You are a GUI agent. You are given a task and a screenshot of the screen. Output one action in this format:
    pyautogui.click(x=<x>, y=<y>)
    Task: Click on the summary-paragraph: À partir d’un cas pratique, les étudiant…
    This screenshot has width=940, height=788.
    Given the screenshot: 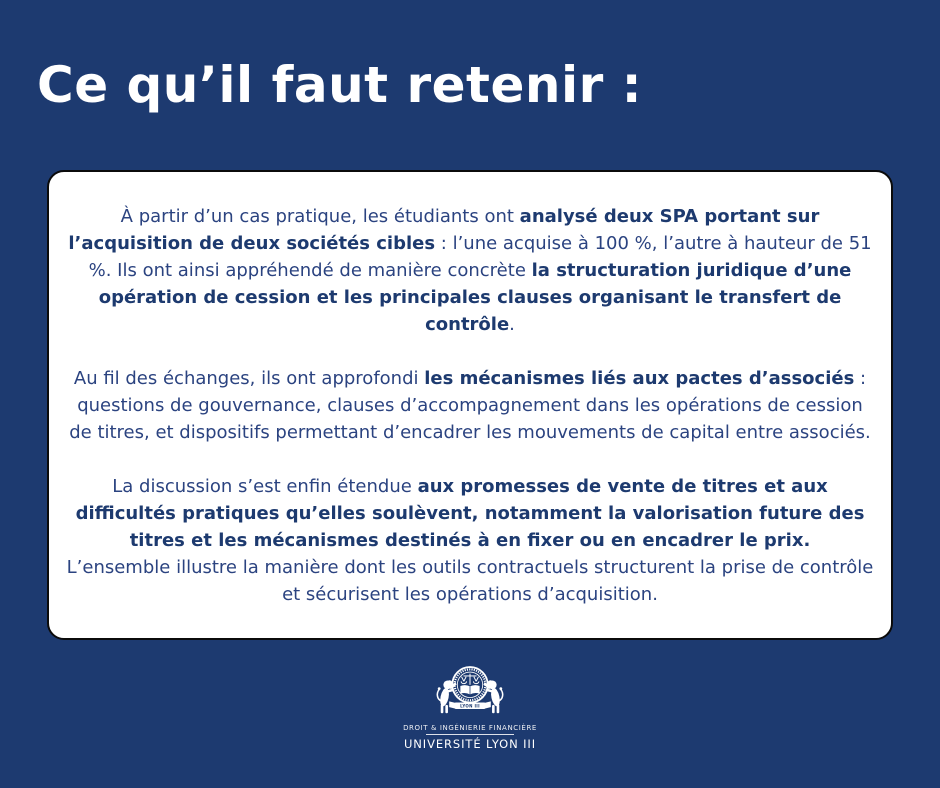 What is the action you would take?
    pyautogui.click(x=470, y=270)
    